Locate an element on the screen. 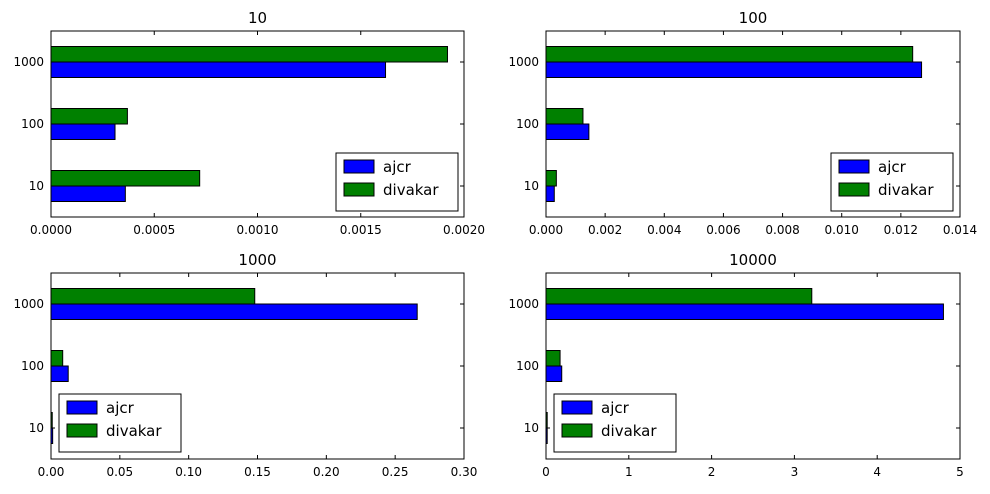  subplot-title: 1000 is located at coordinates (257, 260).